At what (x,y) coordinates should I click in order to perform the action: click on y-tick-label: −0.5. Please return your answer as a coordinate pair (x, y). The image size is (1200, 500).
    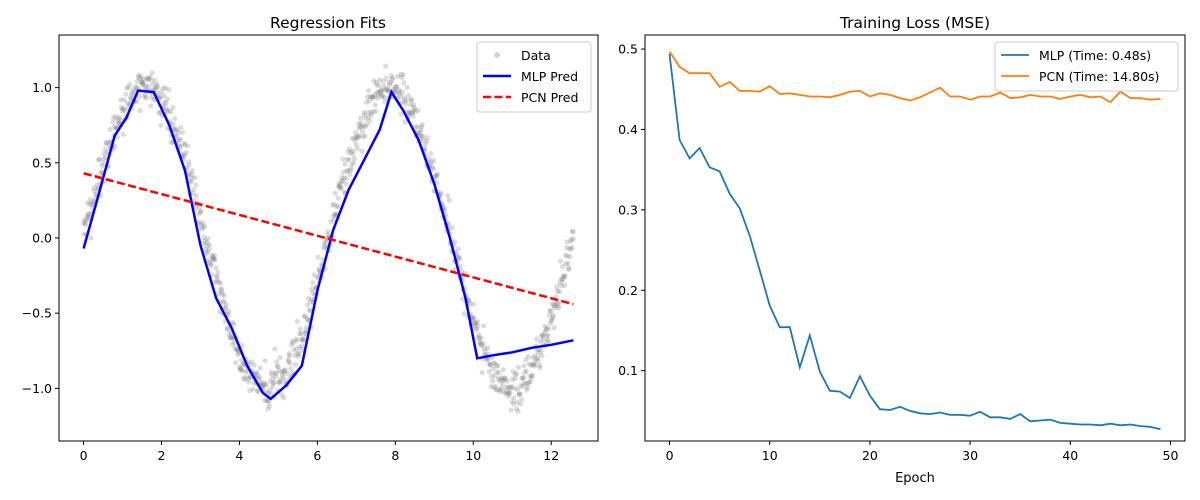
    Looking at the image, I should click on (37, 313).